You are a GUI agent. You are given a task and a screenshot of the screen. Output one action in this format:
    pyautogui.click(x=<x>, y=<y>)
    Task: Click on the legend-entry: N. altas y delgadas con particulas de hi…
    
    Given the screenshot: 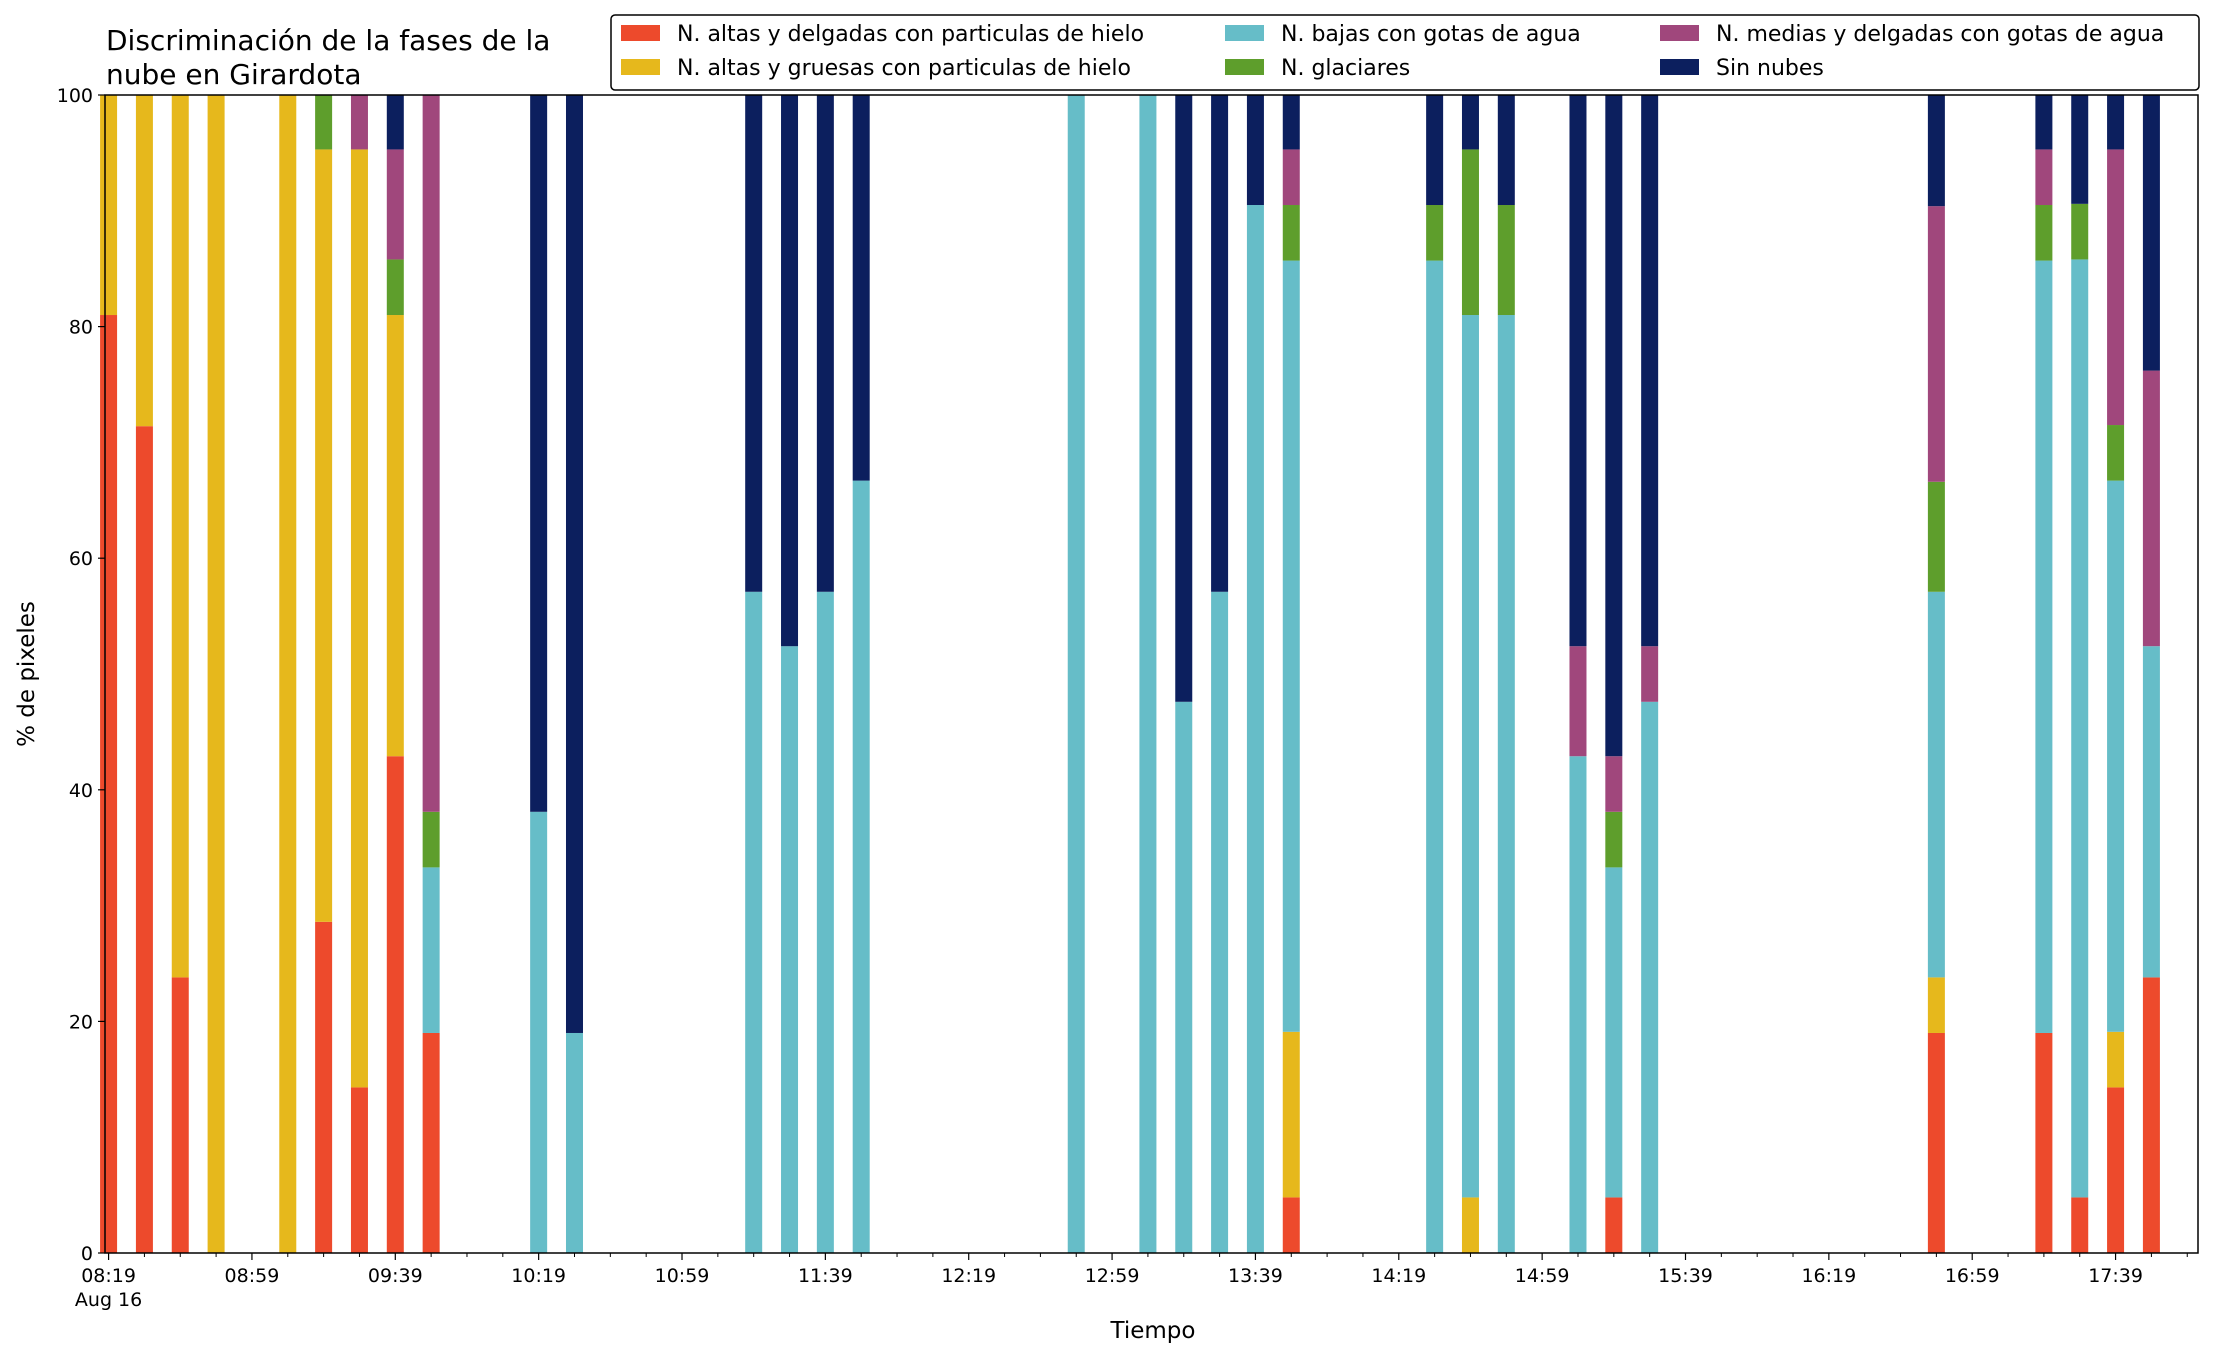 What is the action you would take?
    pyautogui.click(x=882, y=34)
    